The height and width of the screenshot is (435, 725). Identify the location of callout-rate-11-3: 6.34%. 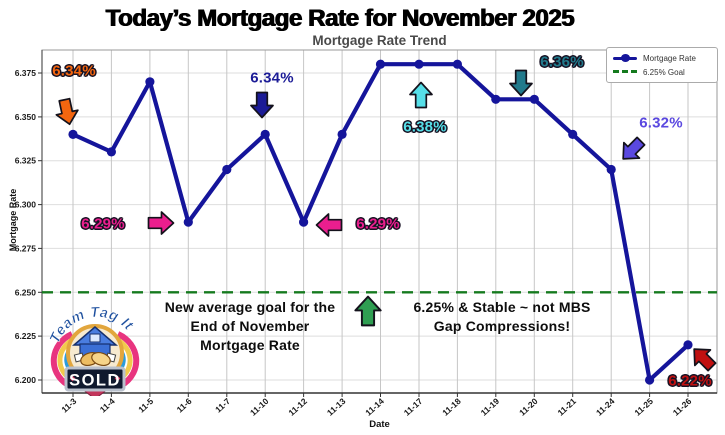
(74, 71).